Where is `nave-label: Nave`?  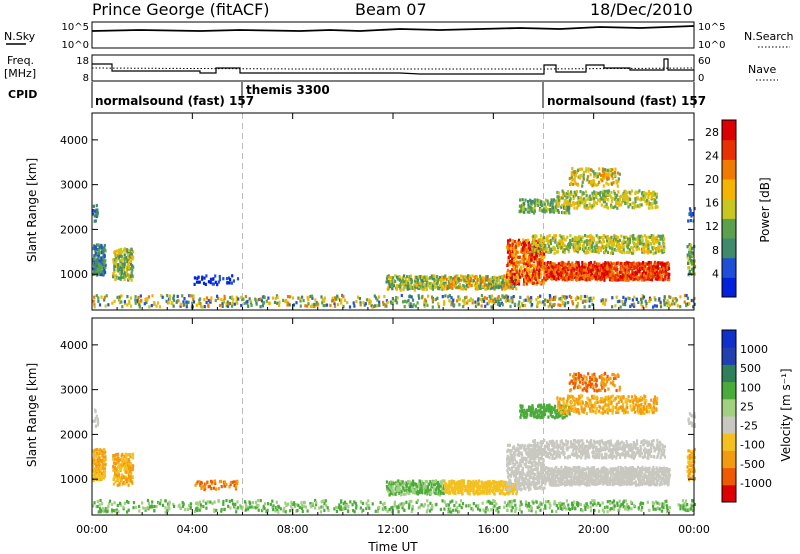
nave-label: Nave is located at coordinates (762, 69).